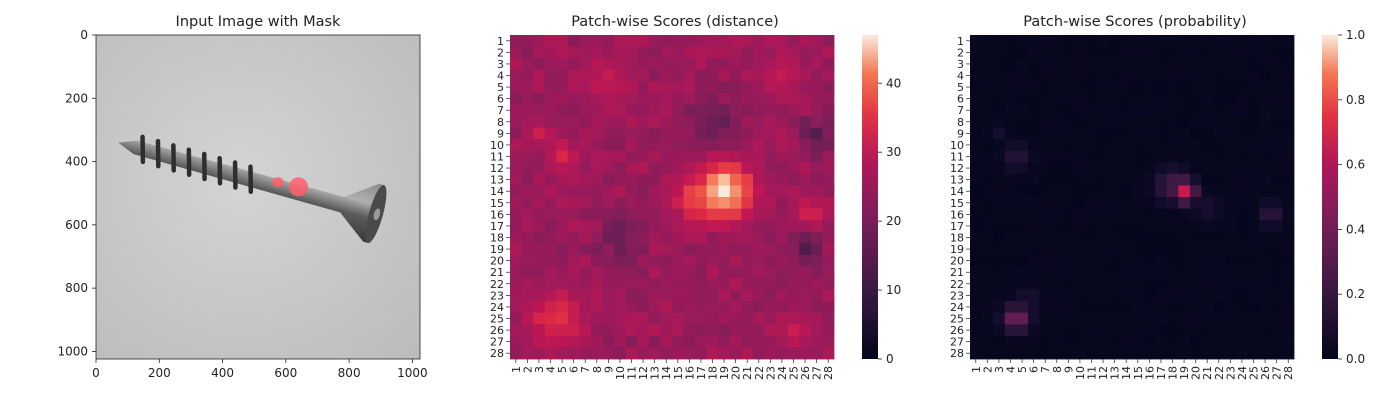 The image size is (1400, 400). I want to click on y-tick-label: 11, so click(957, 157).